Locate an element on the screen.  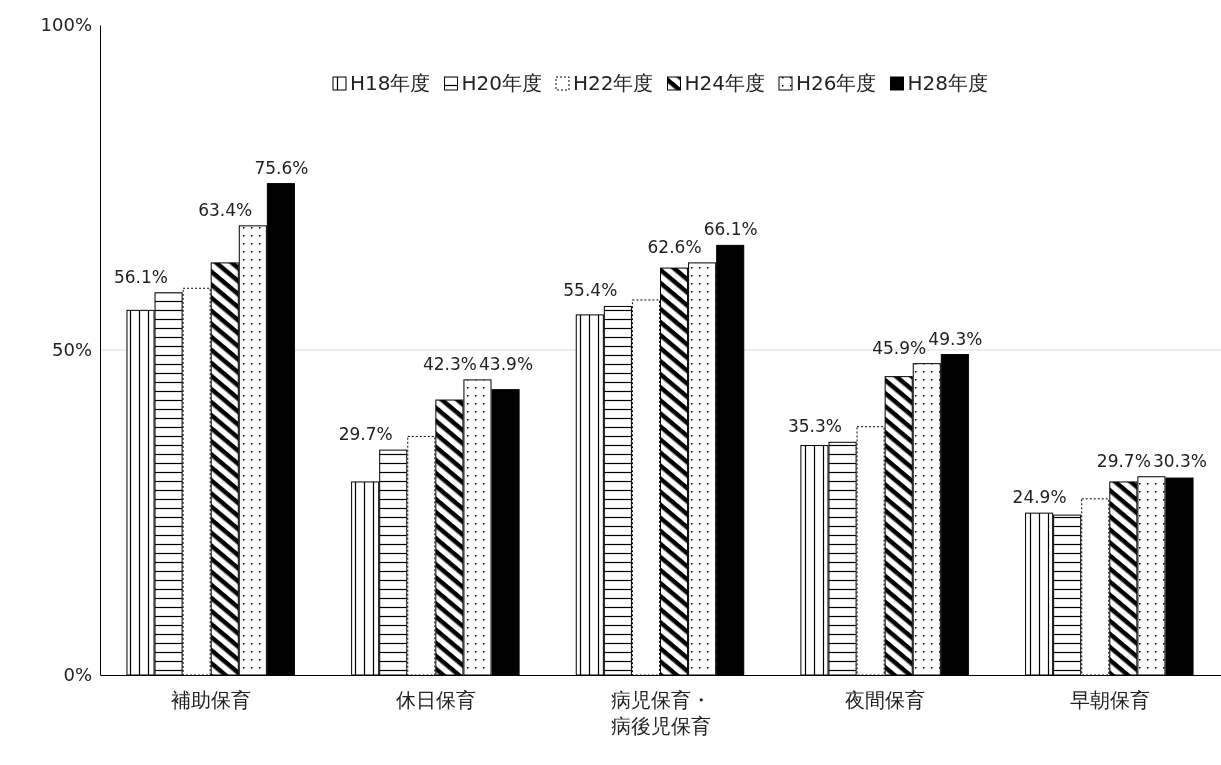
data-label: 24.9% is located at coordinates (1039, 497).